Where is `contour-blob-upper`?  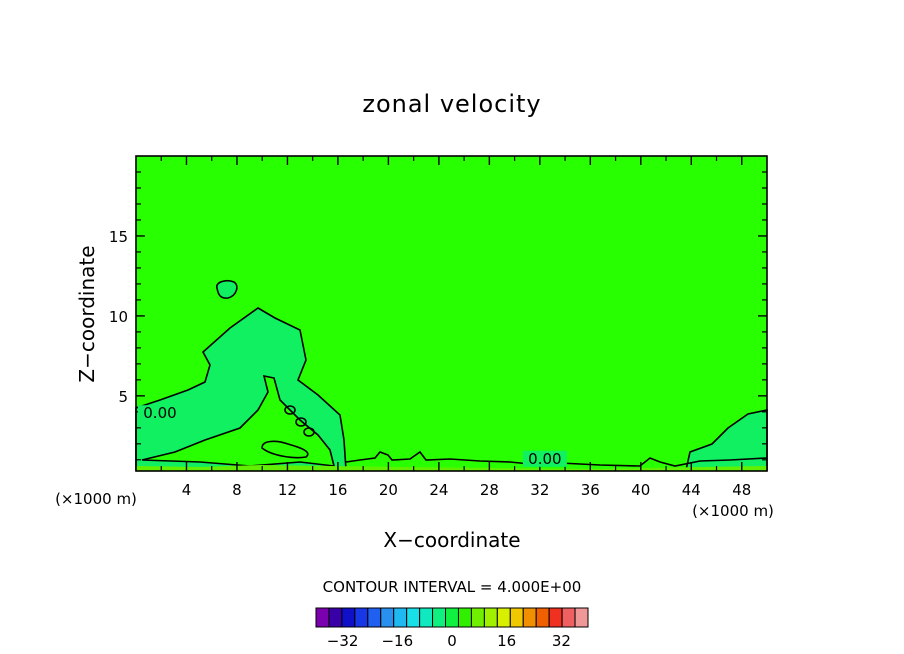 contour-blob-upper is located at coordinates (227, 289).